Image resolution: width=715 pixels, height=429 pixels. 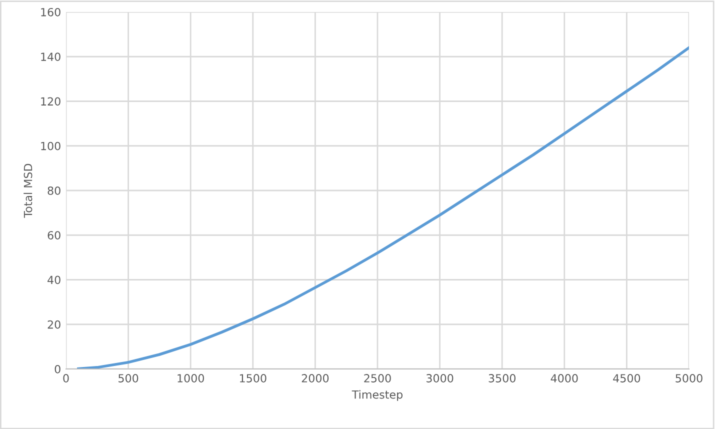 I want to click on y-tick-label: 60, so click(x=54, y=235).